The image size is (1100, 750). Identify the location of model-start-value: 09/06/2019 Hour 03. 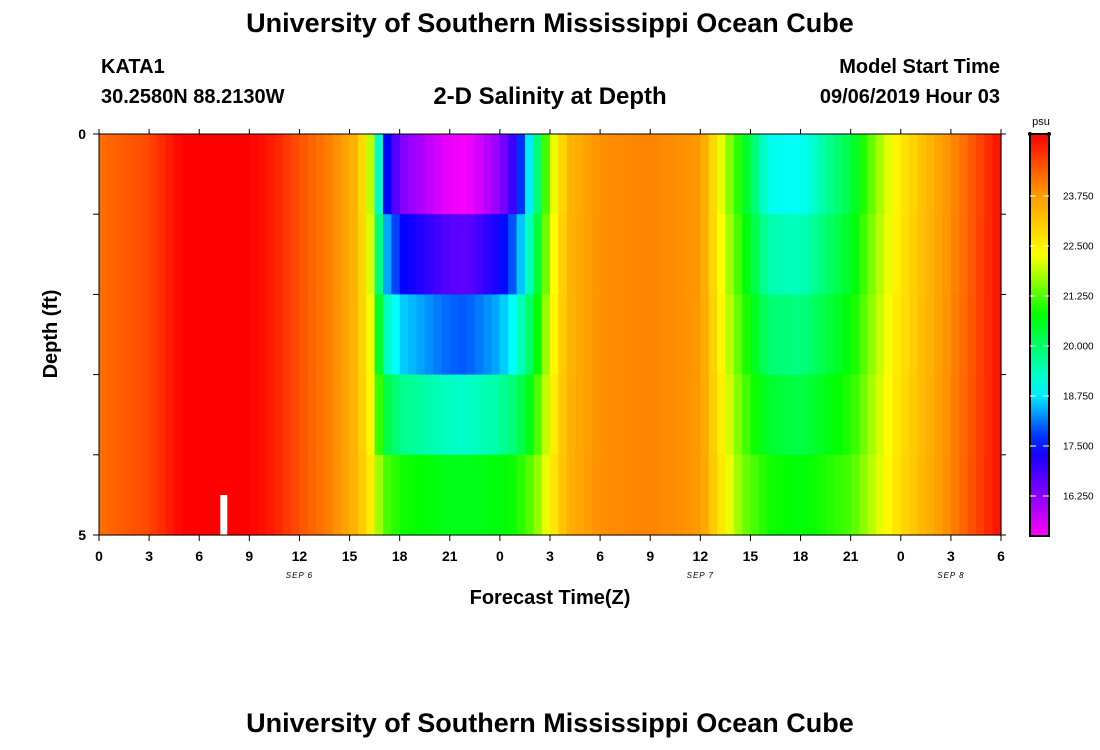
(909, 97).